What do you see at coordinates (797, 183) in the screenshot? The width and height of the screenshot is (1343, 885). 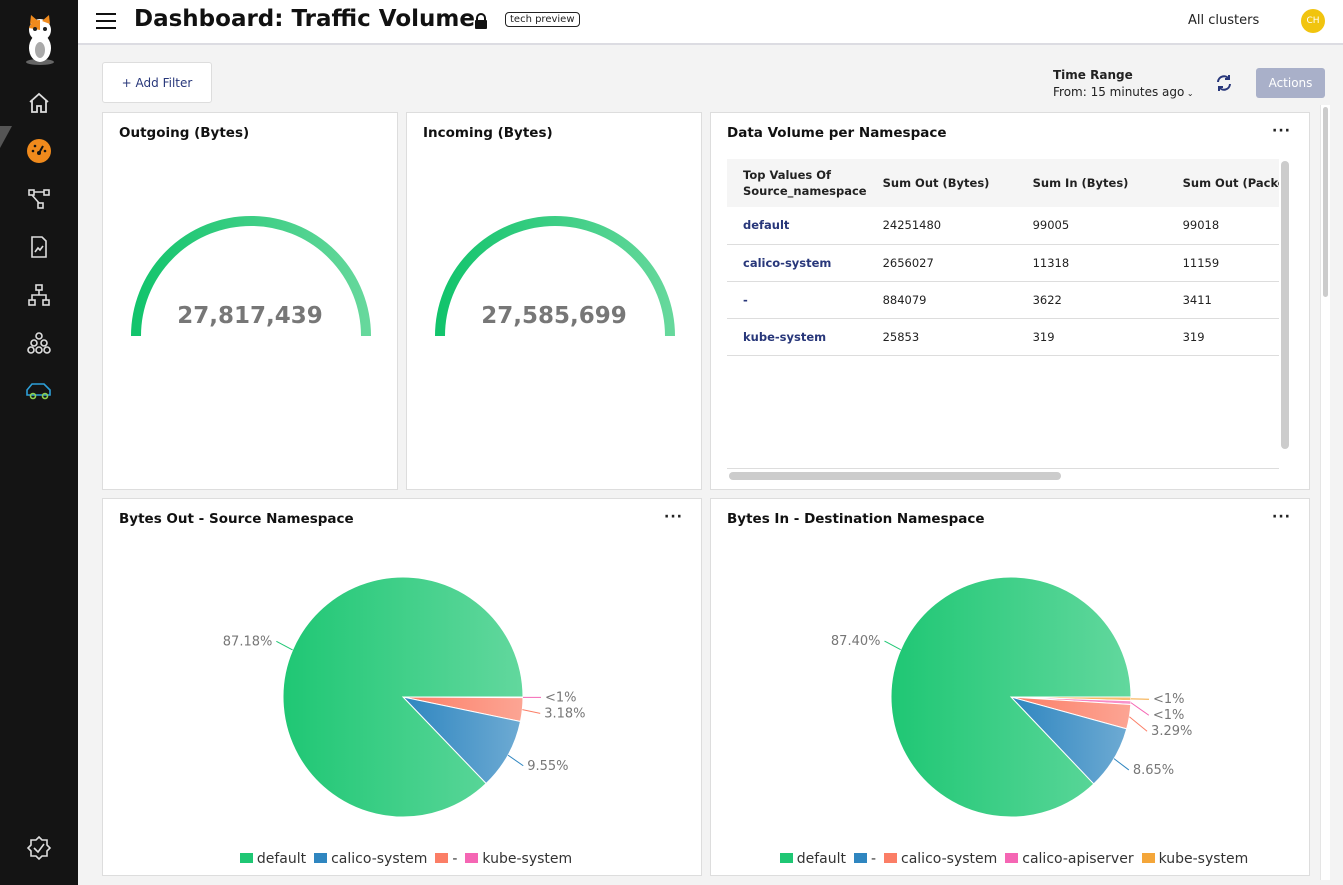 I see `column-header: Top Values Of Source_namespace` at bounding box center [797, 183].